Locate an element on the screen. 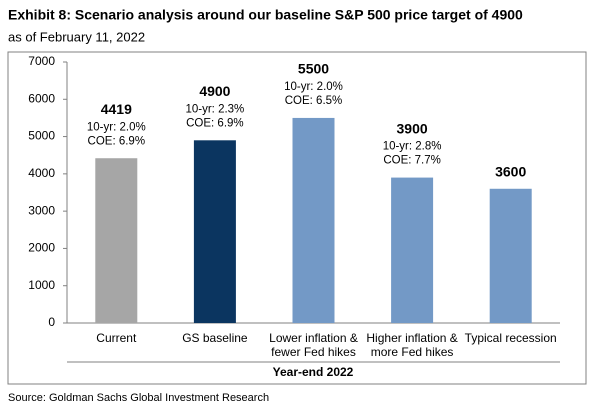 This screenshot has width=601, height=415. x-tick-label: Lower inflation & fewer Fed hikes is located at coordinates (313, 345).